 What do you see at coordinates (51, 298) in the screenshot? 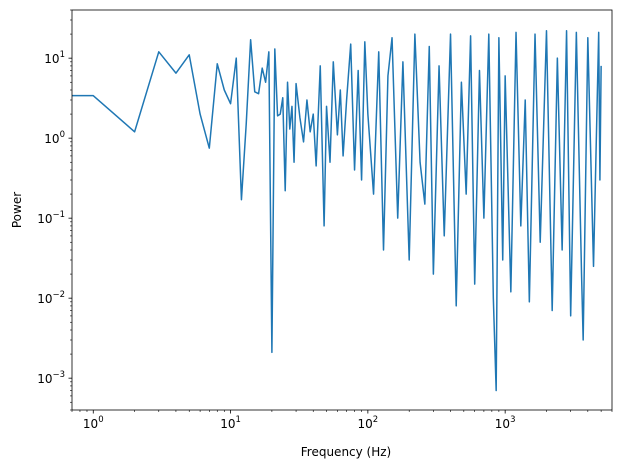
I see `y-tick-label: 10⁻²` at bounding box center [51, 298].